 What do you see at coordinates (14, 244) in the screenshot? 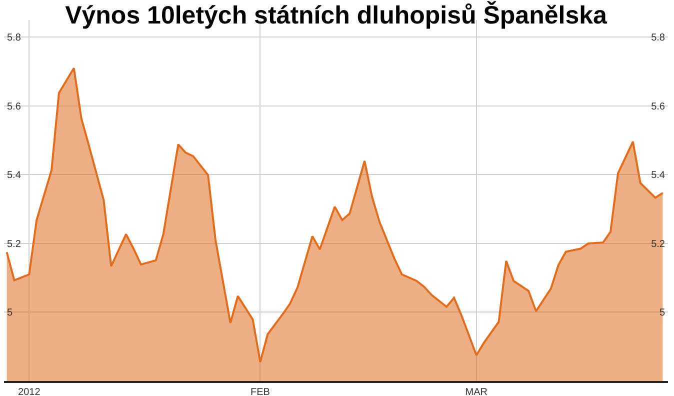
I see `y-tick-label: 5.2` at bounding box center [14, 244].